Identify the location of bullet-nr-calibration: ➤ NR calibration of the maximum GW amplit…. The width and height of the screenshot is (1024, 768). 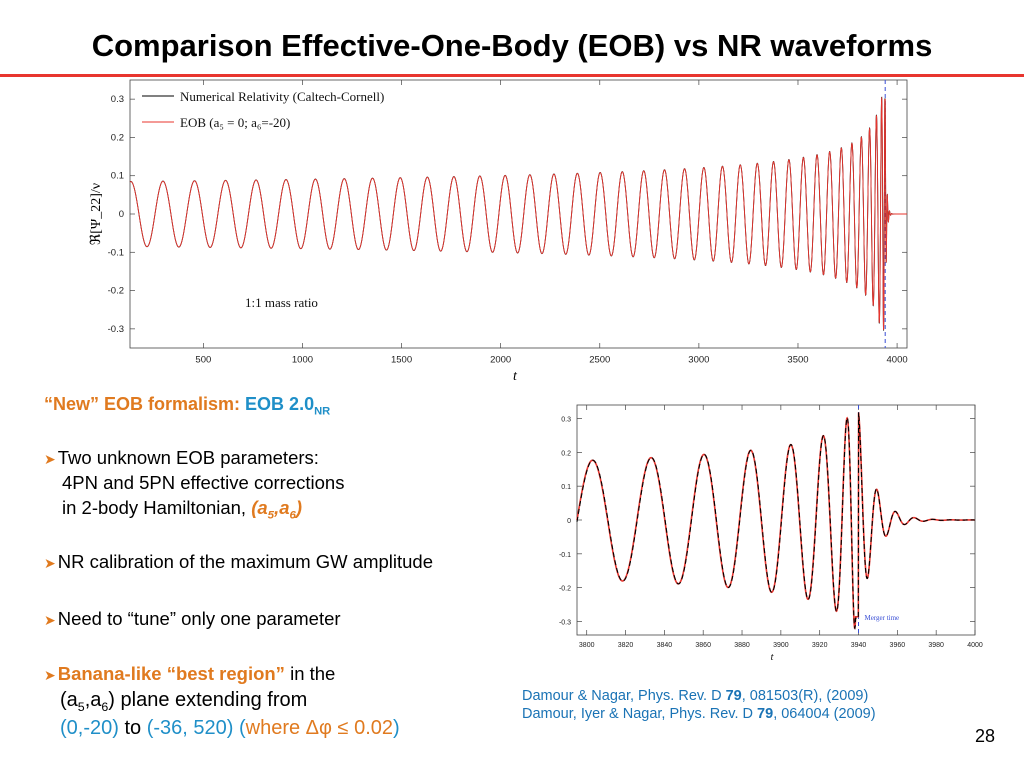
(239, 561).